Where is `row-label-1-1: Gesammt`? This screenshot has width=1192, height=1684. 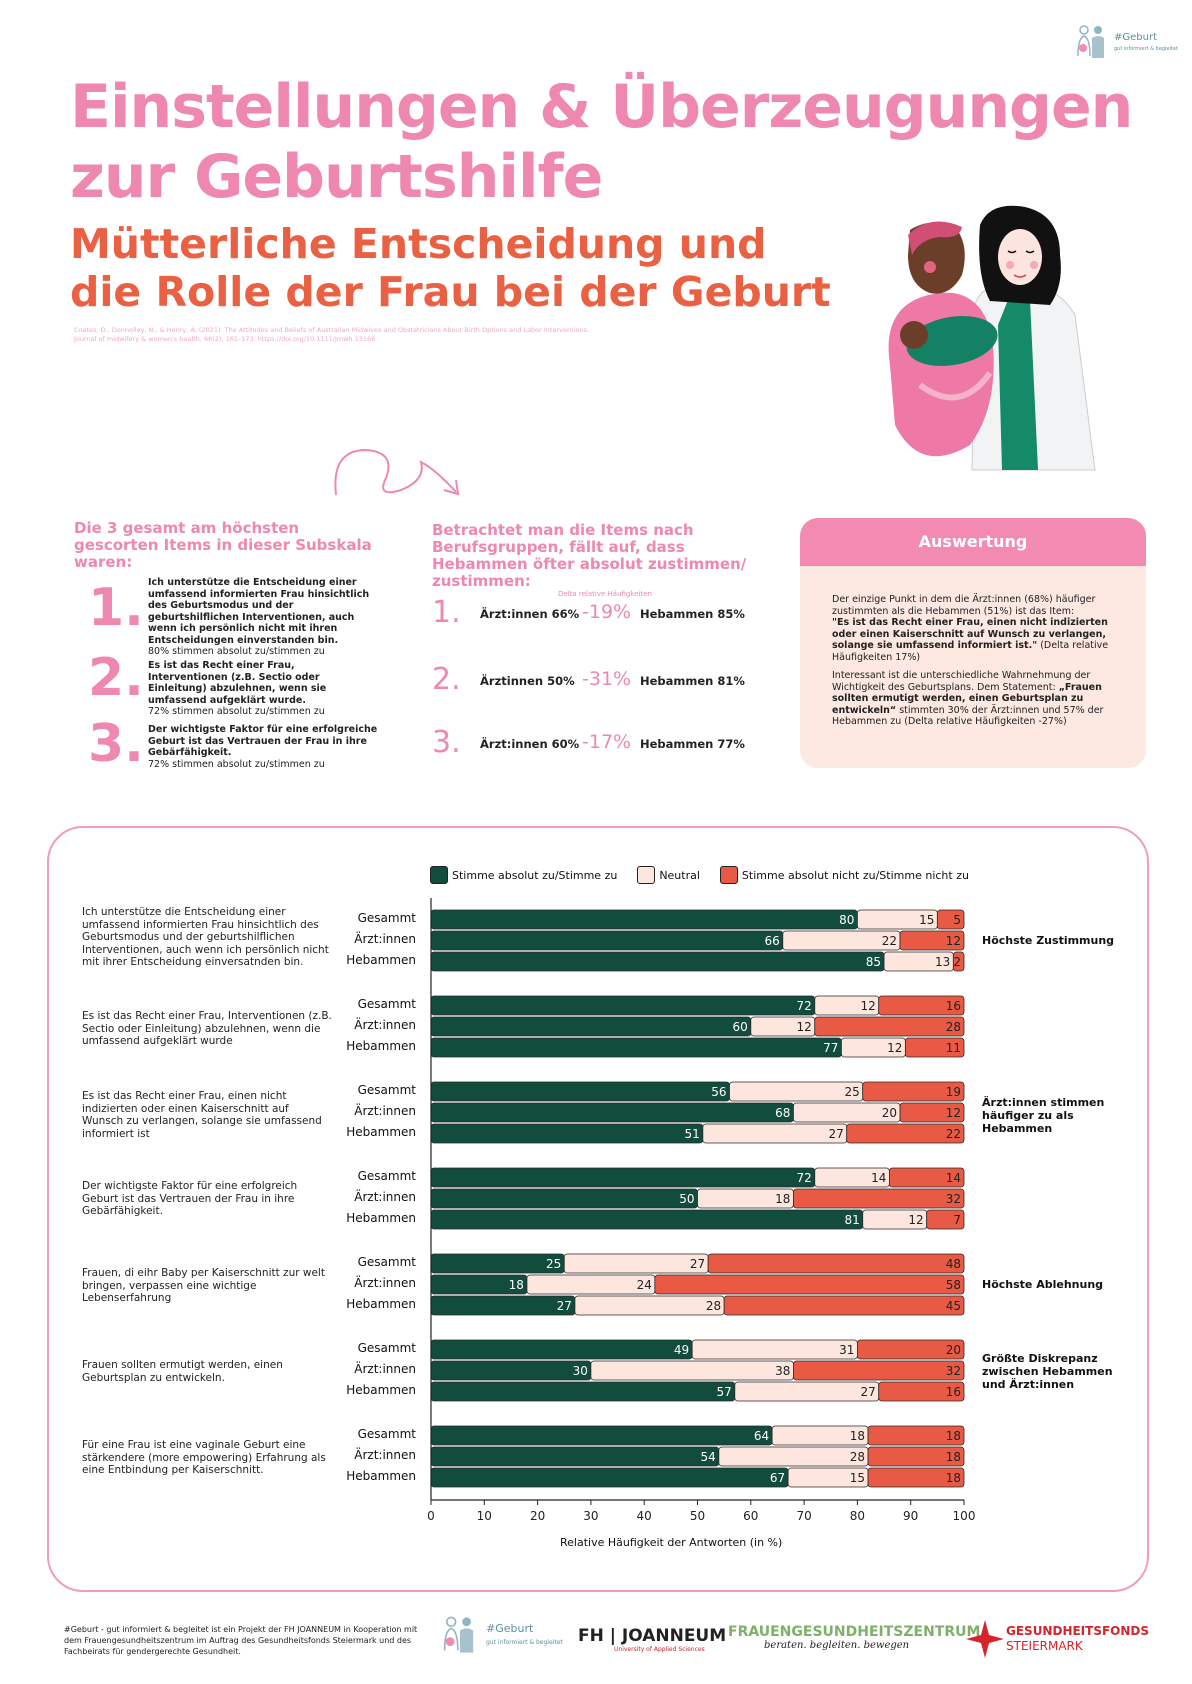
row-label-1-1: Gesammt is located at coordinates (386, 918).